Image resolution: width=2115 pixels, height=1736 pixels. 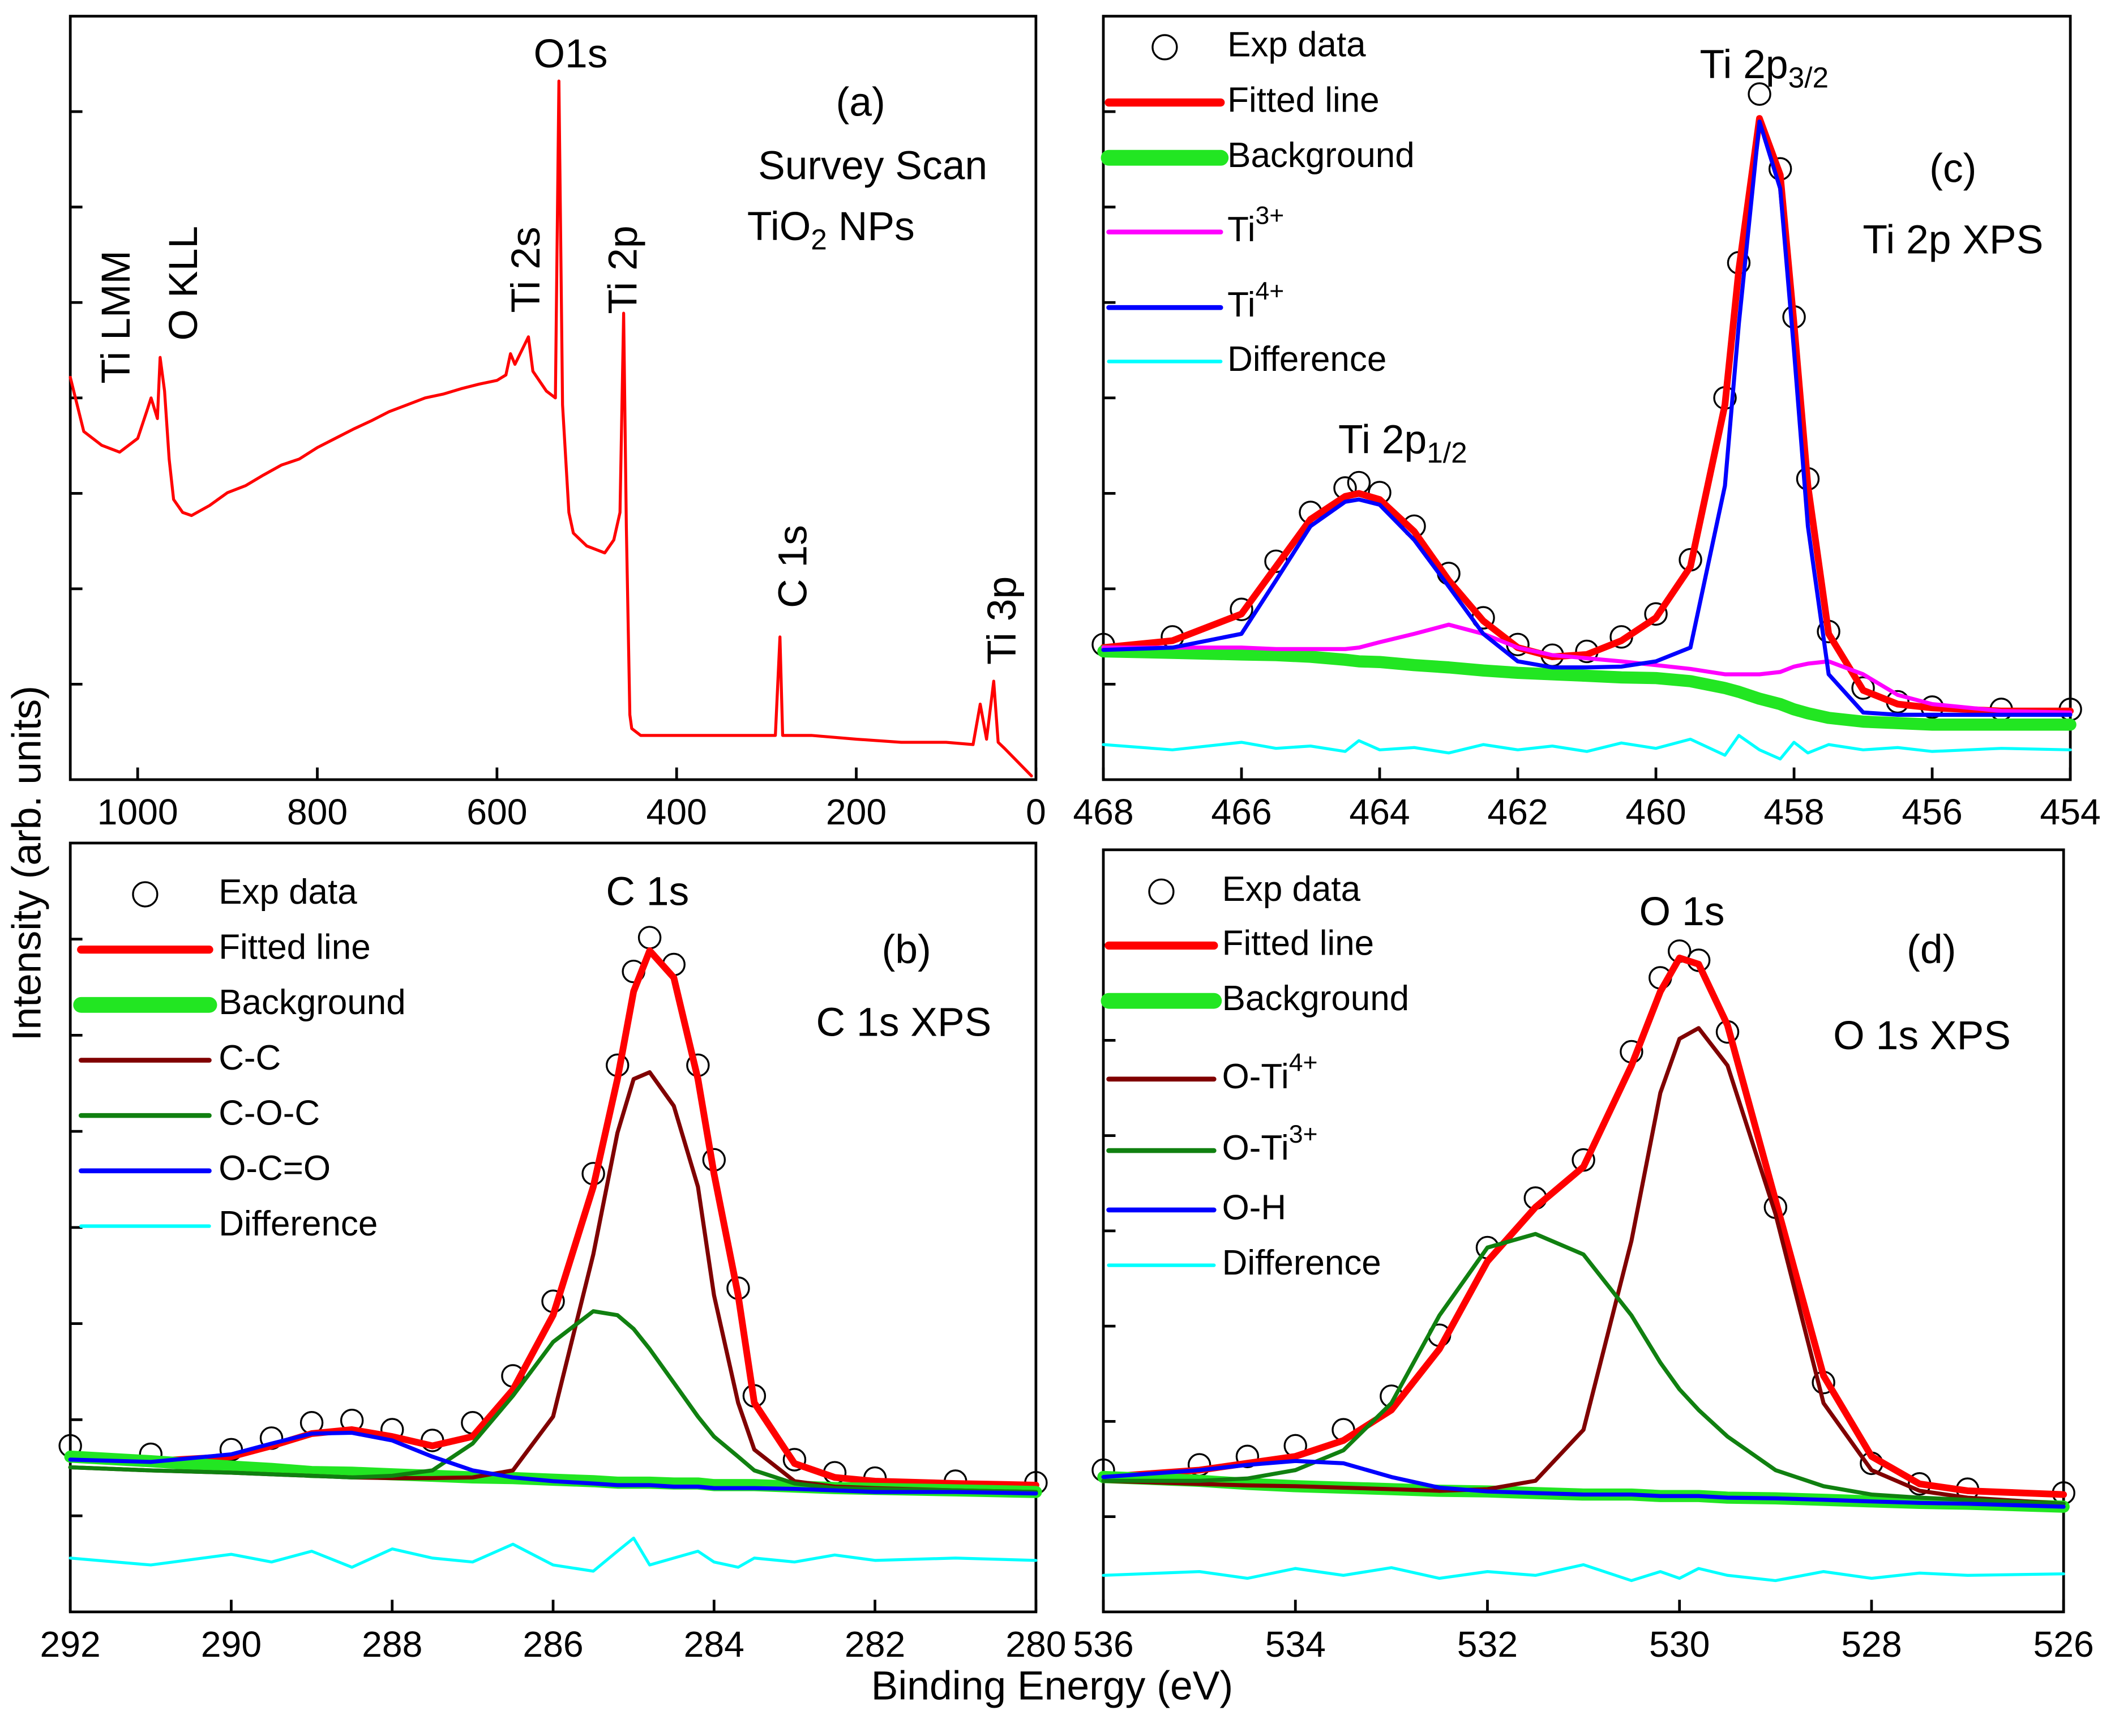 What do you see at coordinates (2063, 1644) in the screenshot?
I see `x-tick-label: 526` at bounding box center [2063, 1644].